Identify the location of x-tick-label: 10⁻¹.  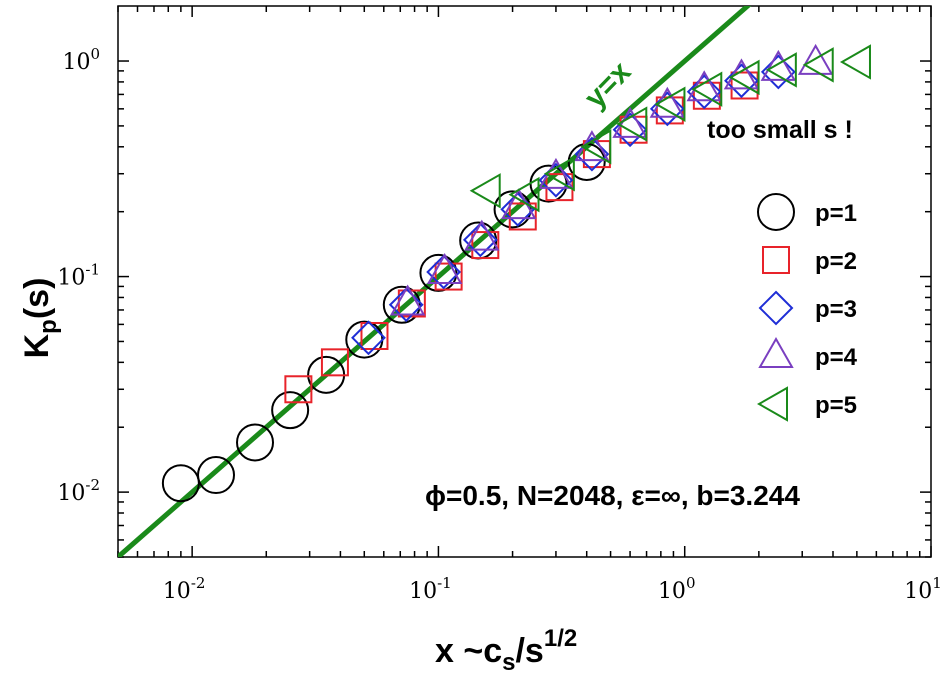
(430, 589).